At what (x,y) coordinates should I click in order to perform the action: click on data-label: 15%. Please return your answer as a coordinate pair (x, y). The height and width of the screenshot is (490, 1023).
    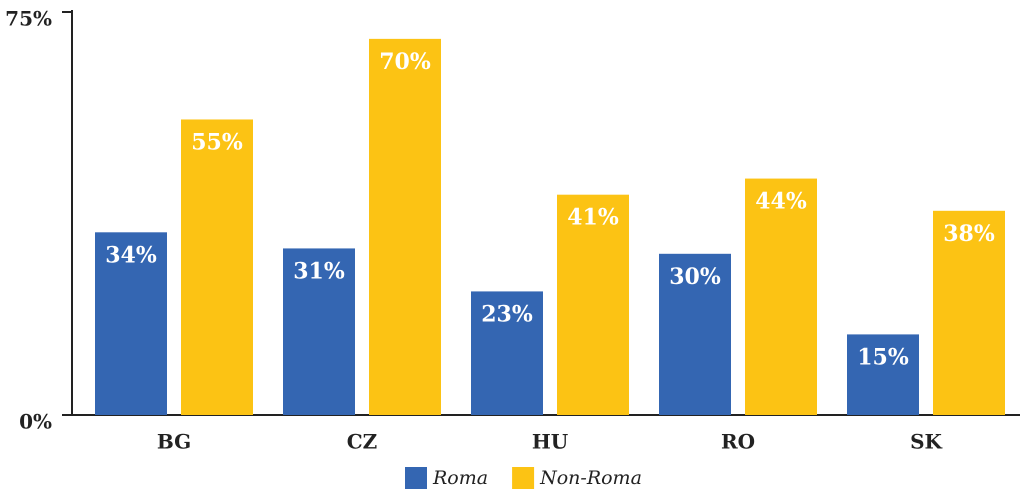
    Looking at the image, I should click on (883, 357).